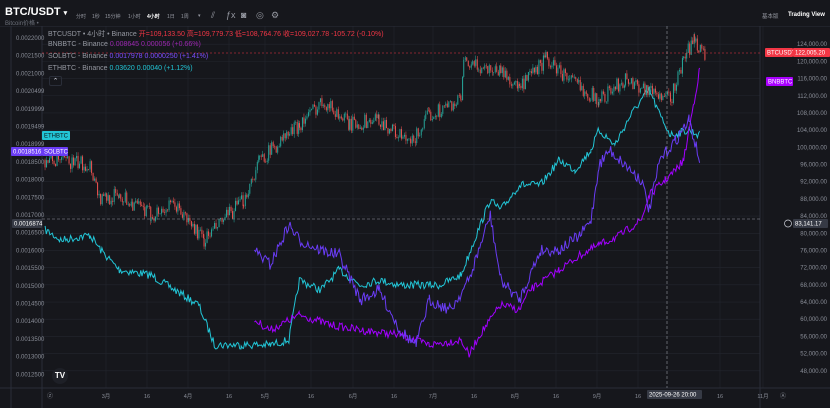 This screenshot has width=830, height=408. I want to click on basic-view-tab: 基本版, so click(770, 17).